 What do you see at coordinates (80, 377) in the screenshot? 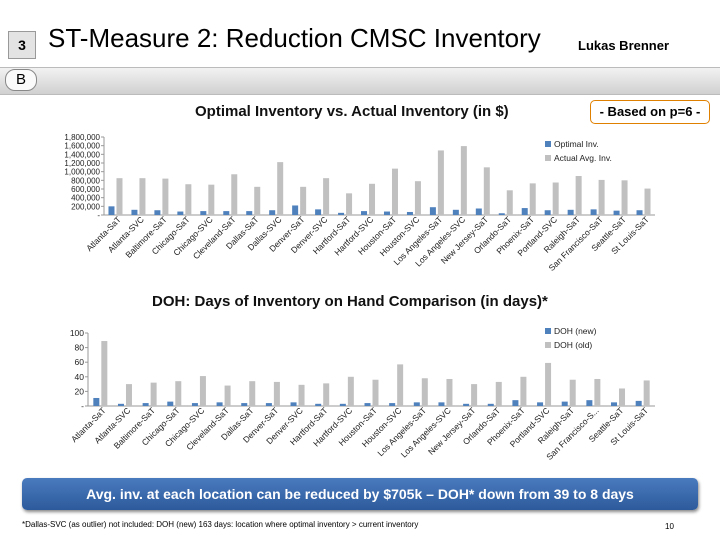
I see `y-tick-label: 40` at bounding box center [80, 377].